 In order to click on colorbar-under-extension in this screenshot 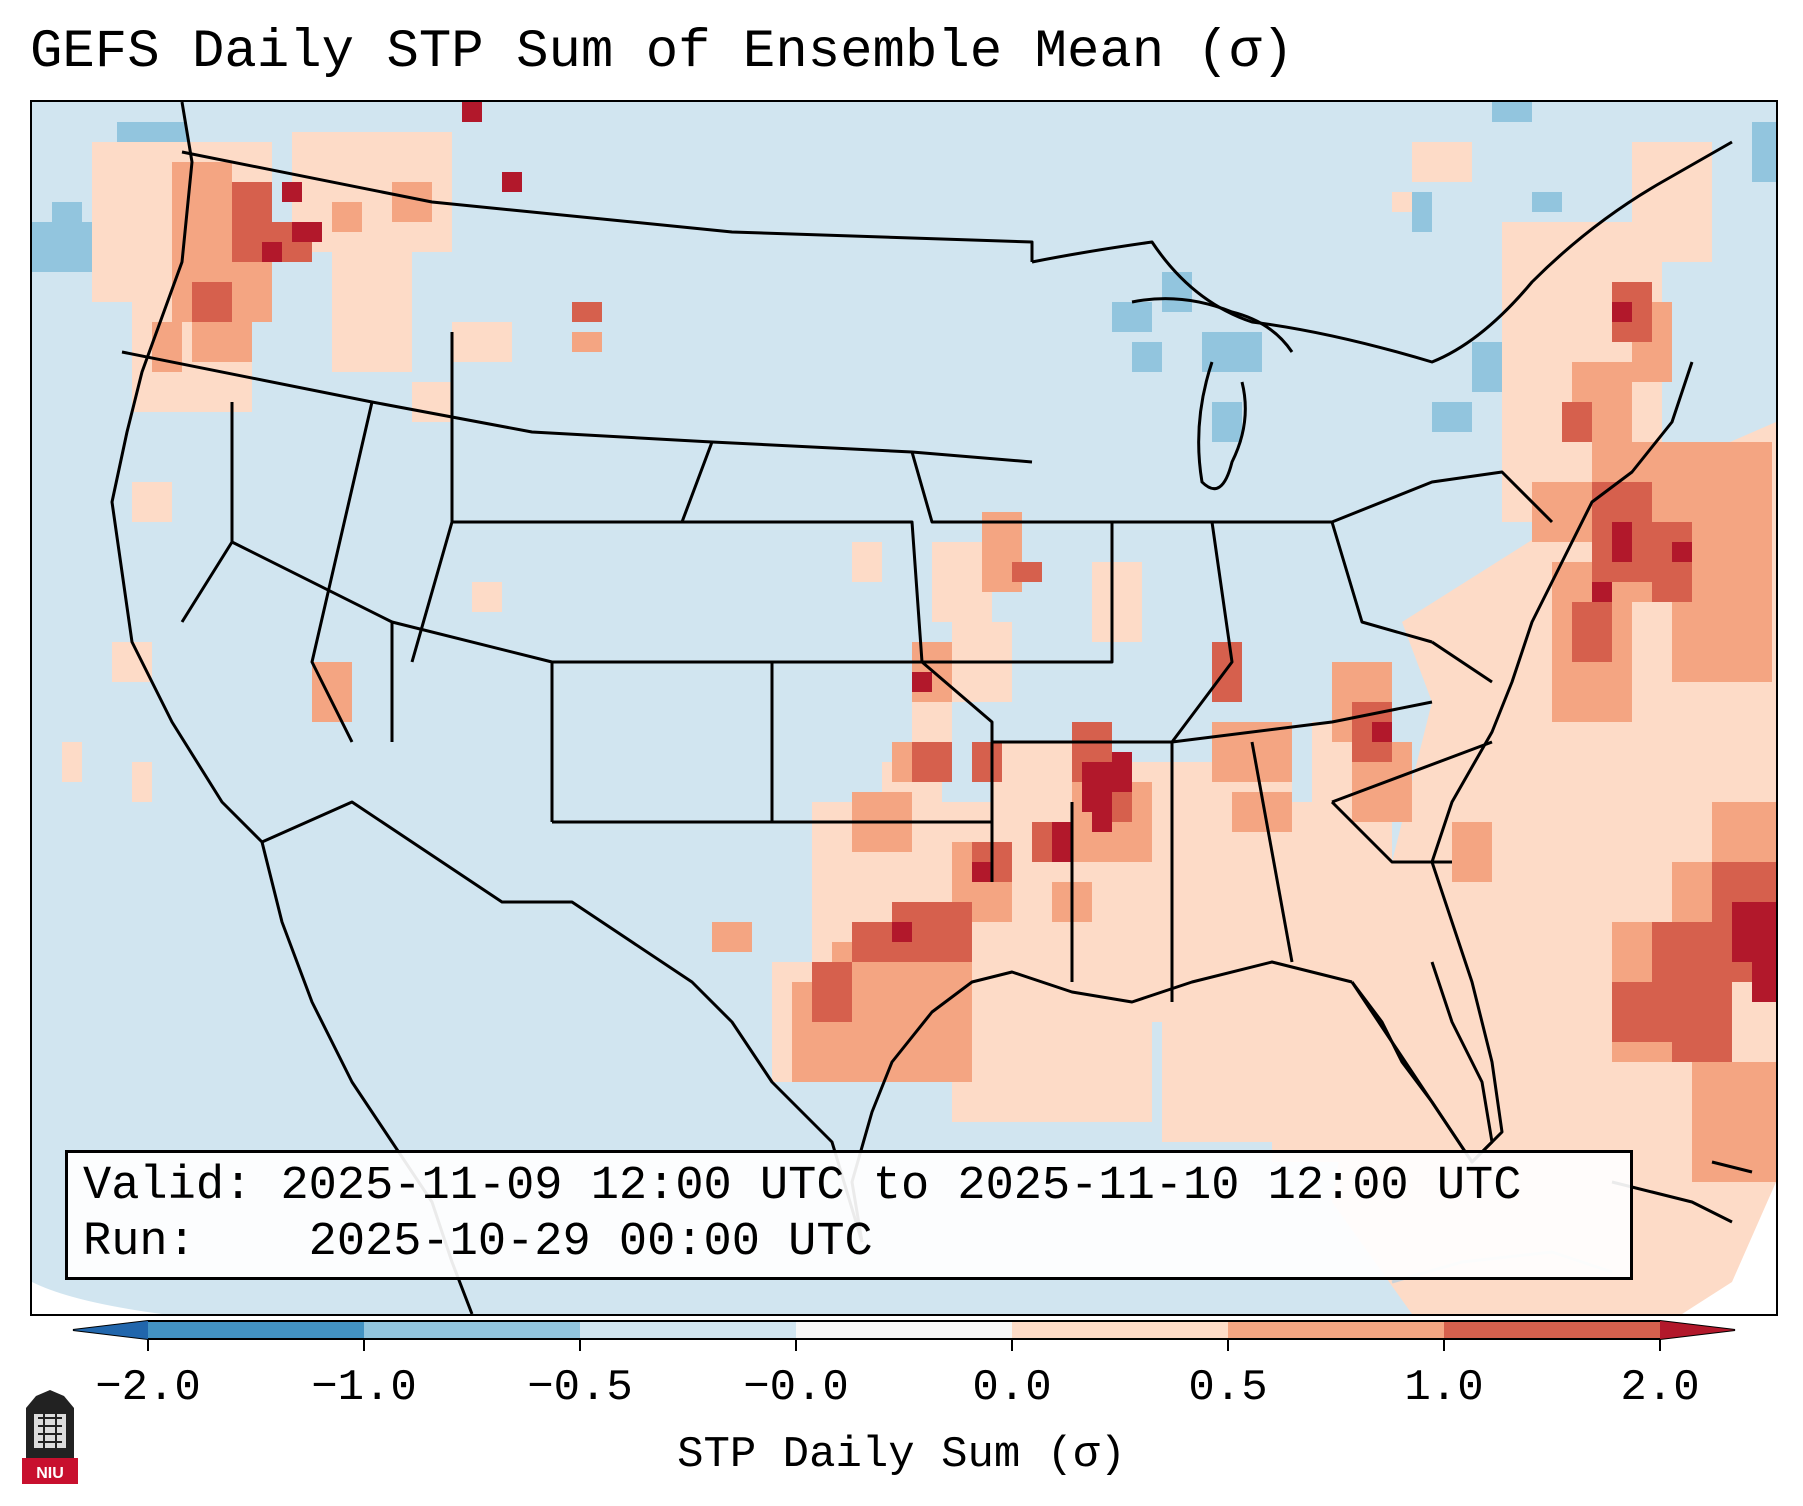, I will do `click(110, 1330)`.